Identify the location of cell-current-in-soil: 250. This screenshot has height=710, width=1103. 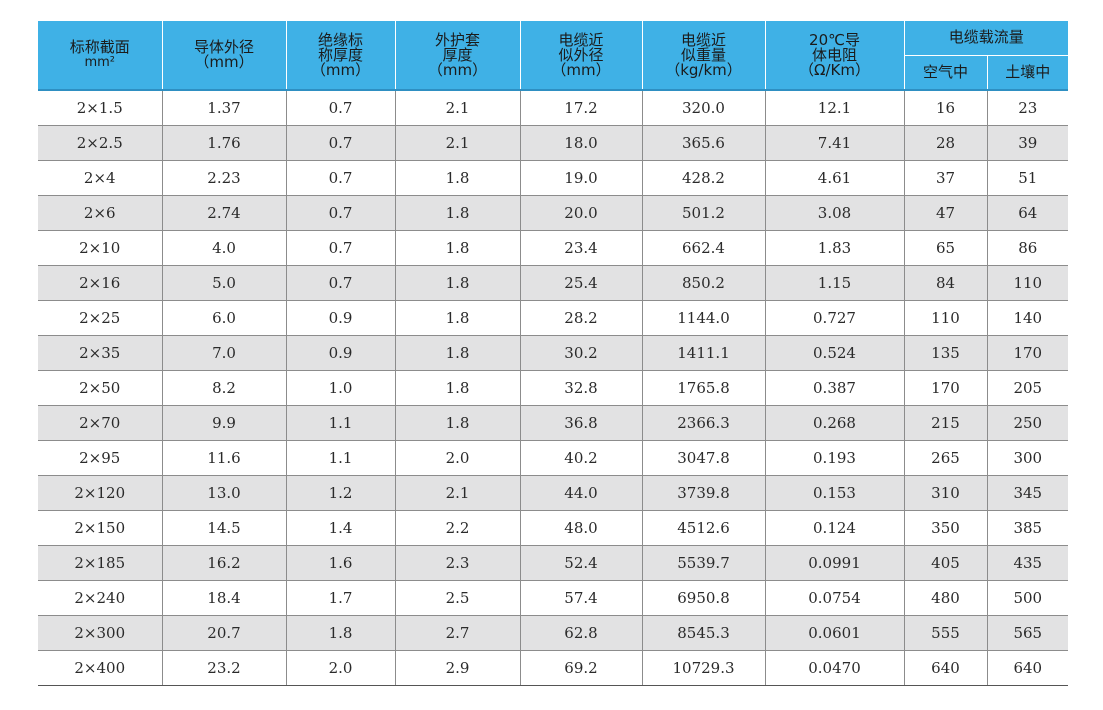
(1027, 423).